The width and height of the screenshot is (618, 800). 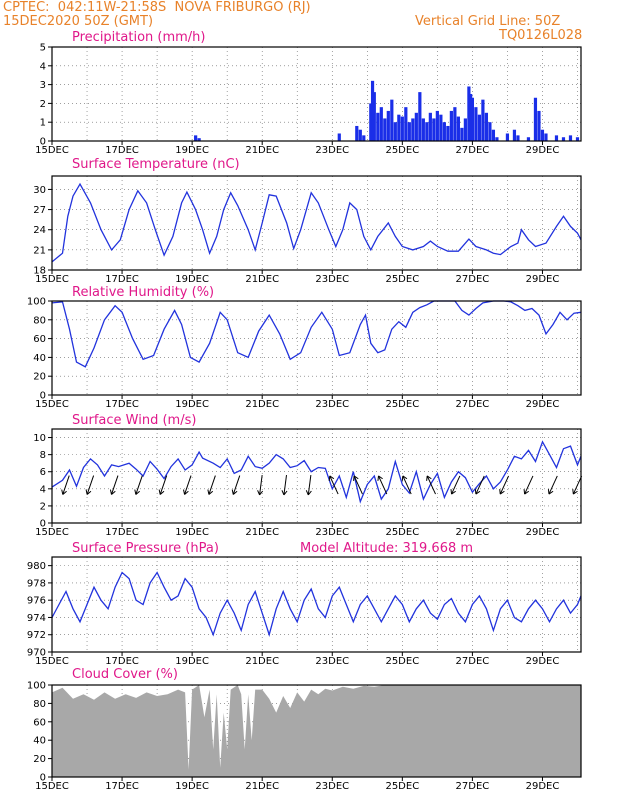 I want to click on y-tick-label: 100, so click(x=36, y=686).